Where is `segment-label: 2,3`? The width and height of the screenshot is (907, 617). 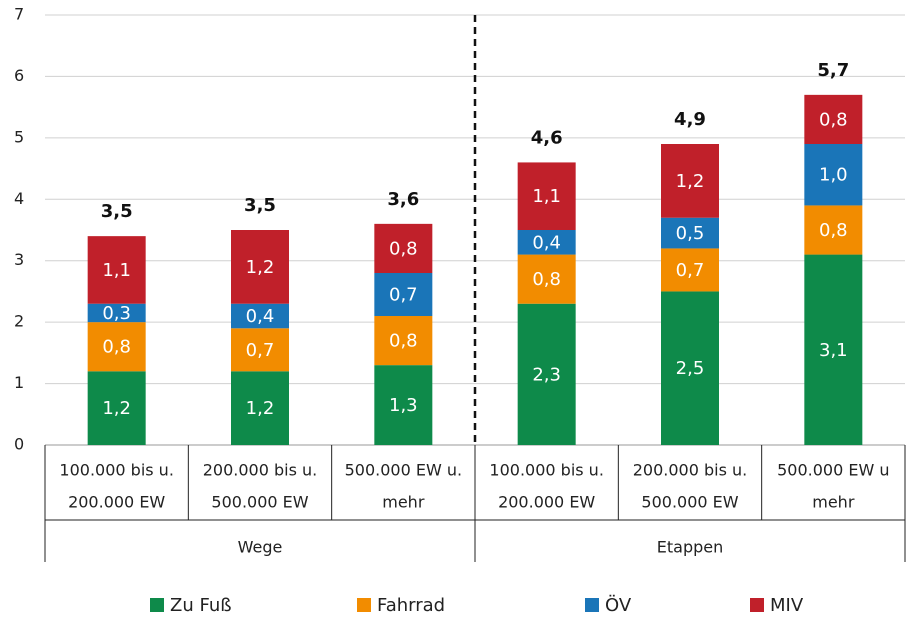 segment-label: 2,3 is located at coordinates (546, 374).